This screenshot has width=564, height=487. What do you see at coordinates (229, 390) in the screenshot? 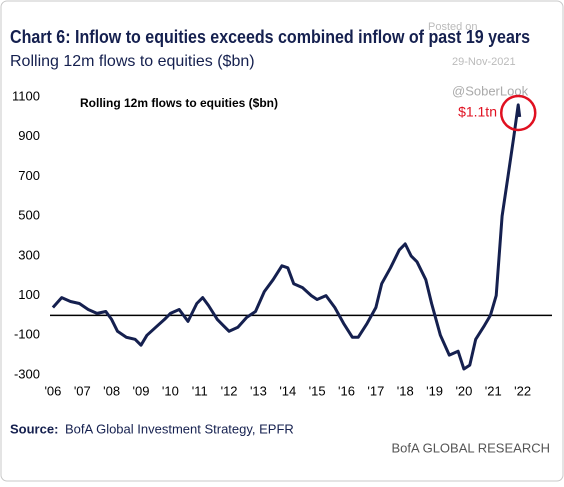
I see `x-tick-label: '12` at bounding box center [229, 390].